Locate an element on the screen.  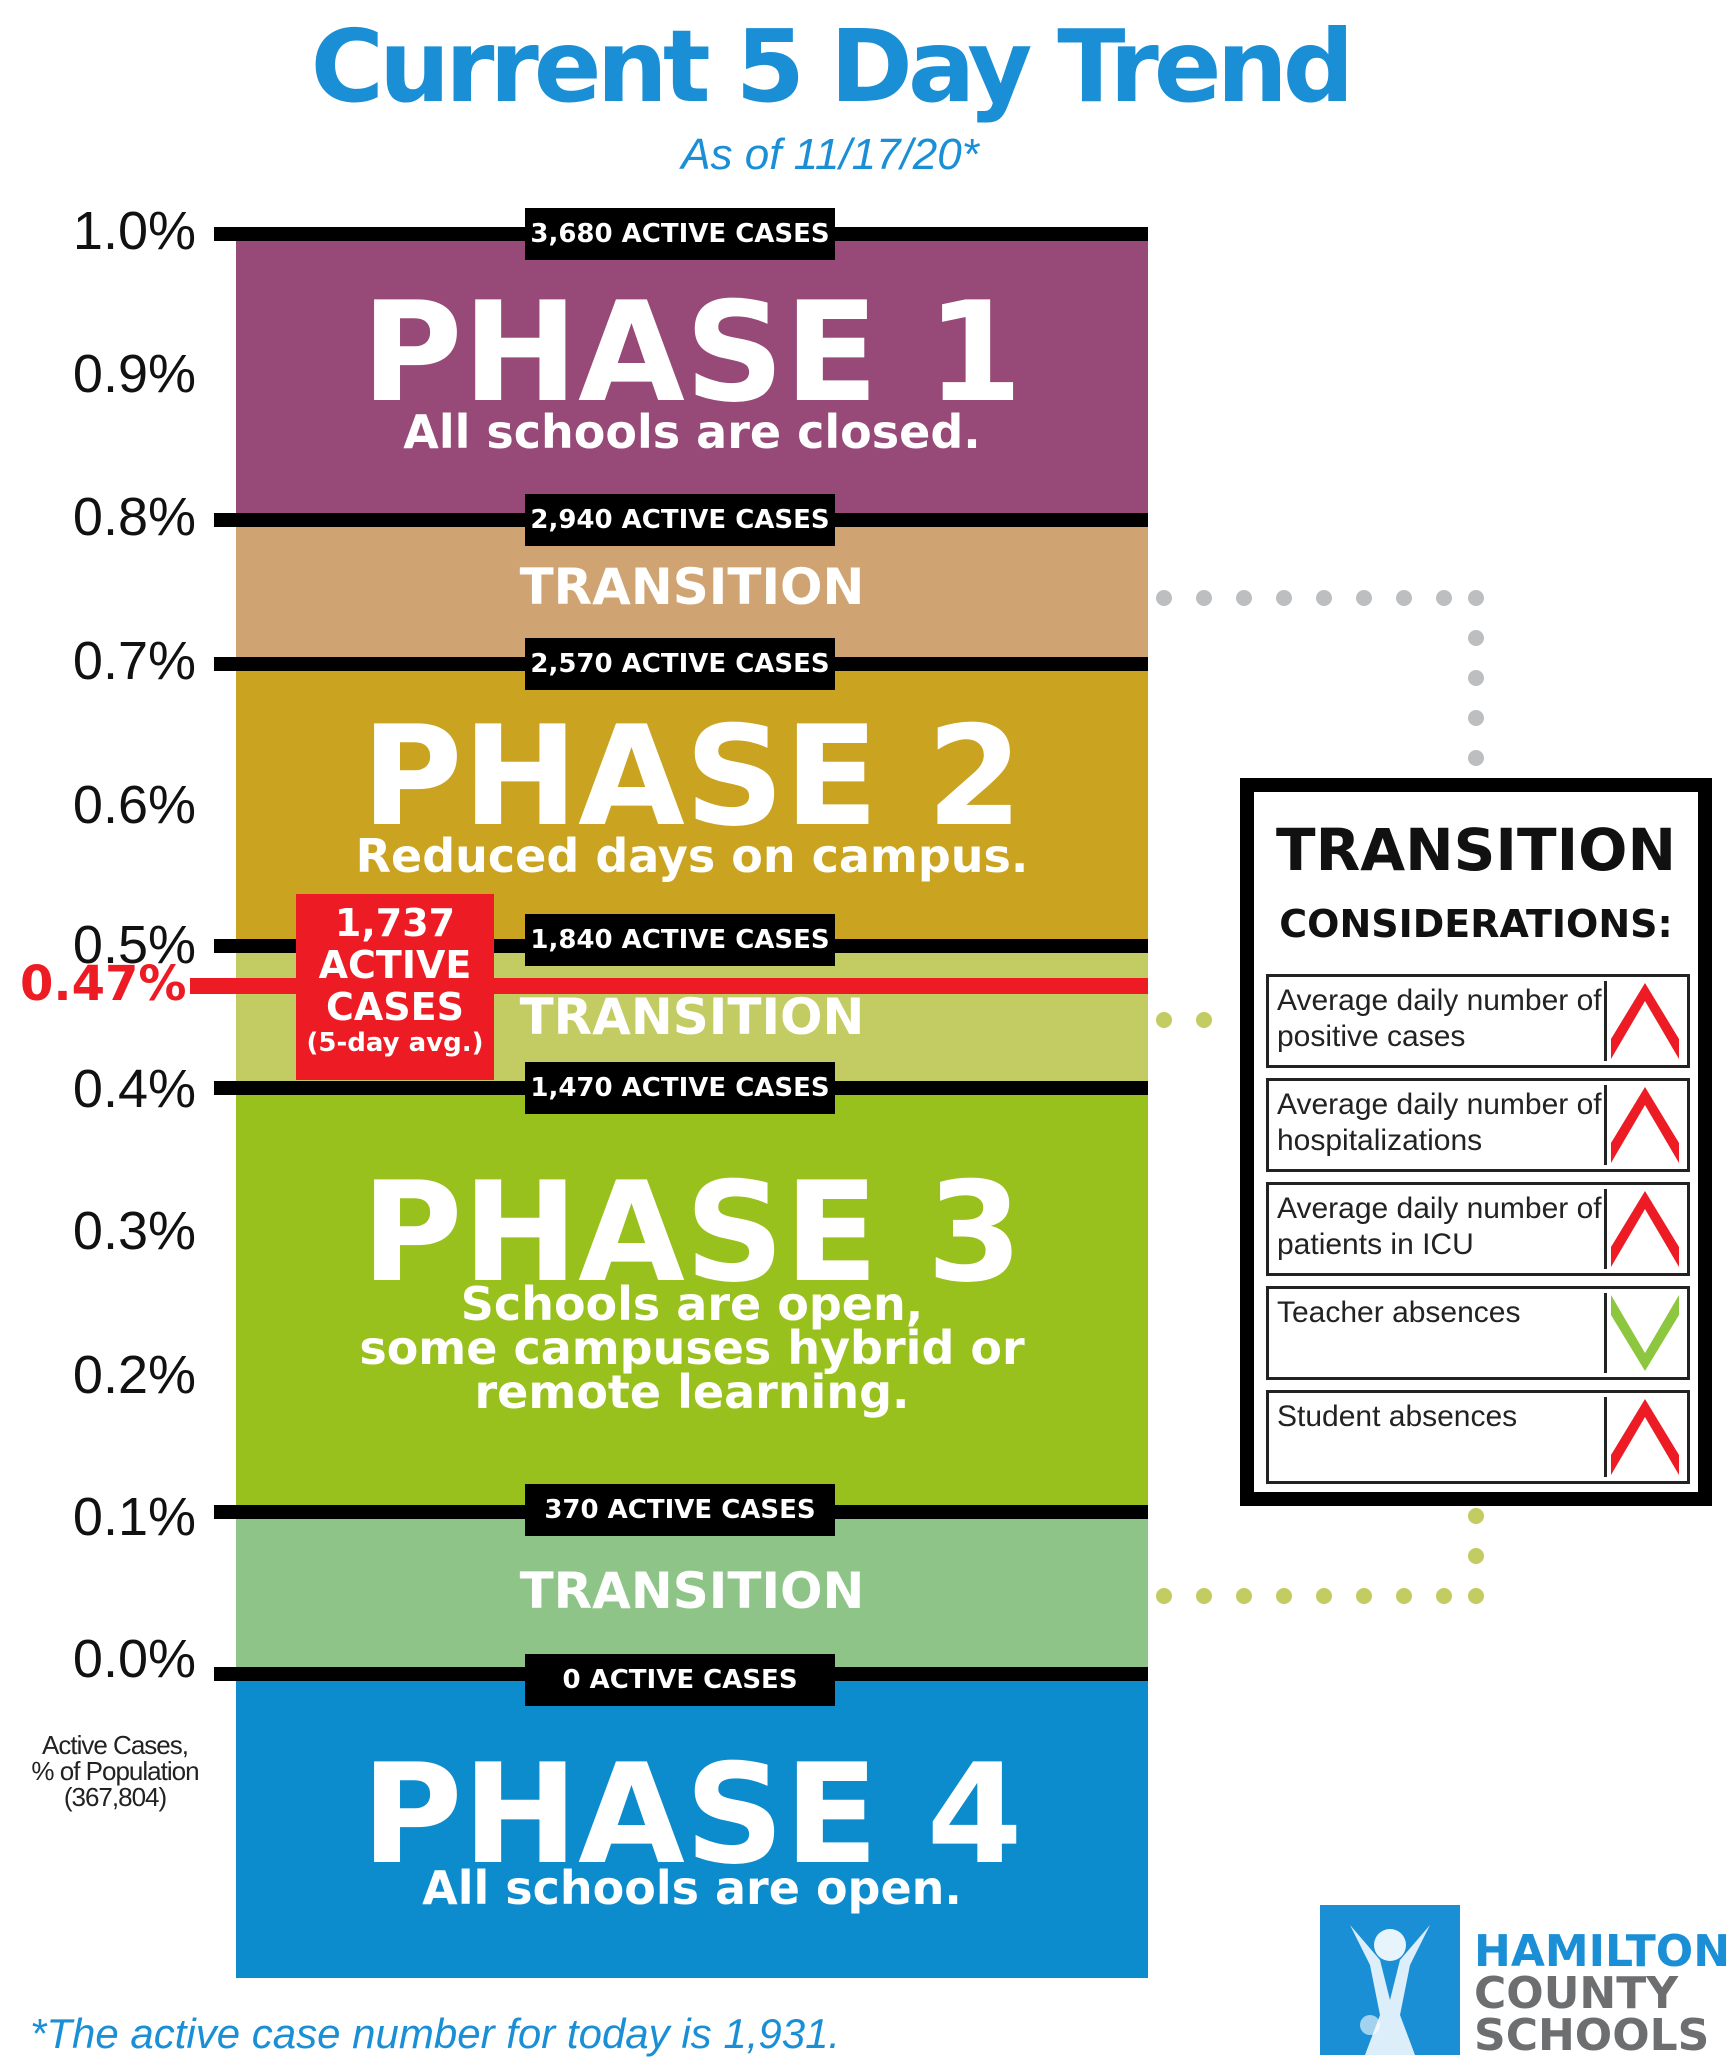
y-axis-caption-line: % of Population is located at coordinates (115, 1771).